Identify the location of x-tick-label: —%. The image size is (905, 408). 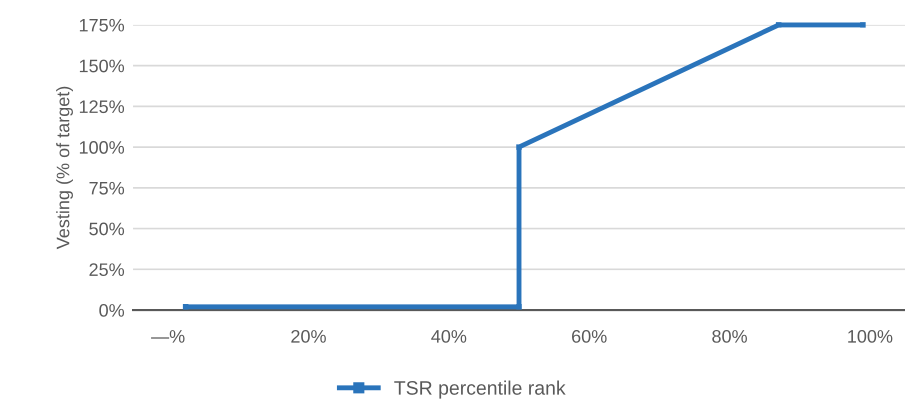
(168, 336).